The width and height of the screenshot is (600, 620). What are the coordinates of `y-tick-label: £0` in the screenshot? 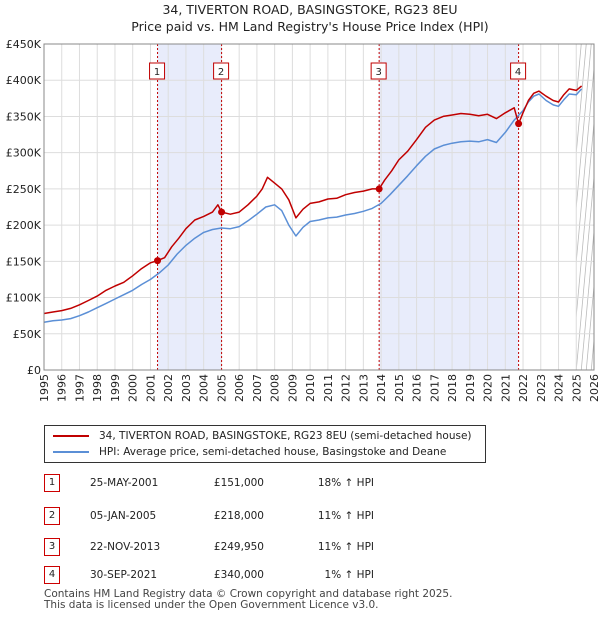 It's located at (34, 370).